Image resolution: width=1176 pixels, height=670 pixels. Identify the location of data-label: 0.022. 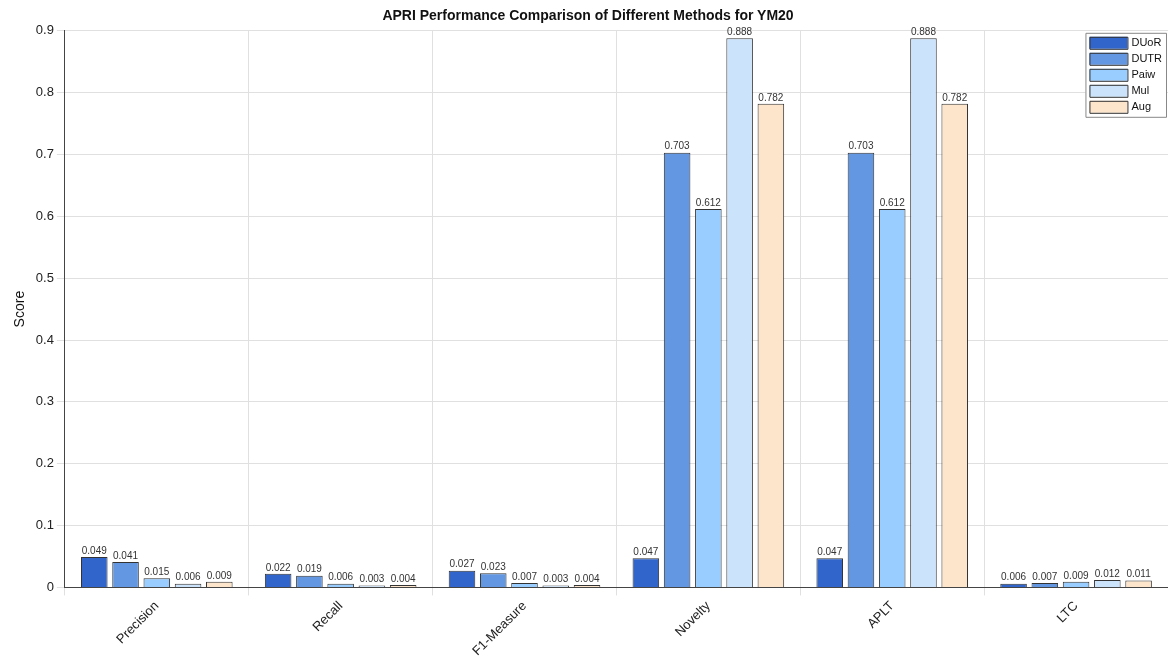
(278, 567).